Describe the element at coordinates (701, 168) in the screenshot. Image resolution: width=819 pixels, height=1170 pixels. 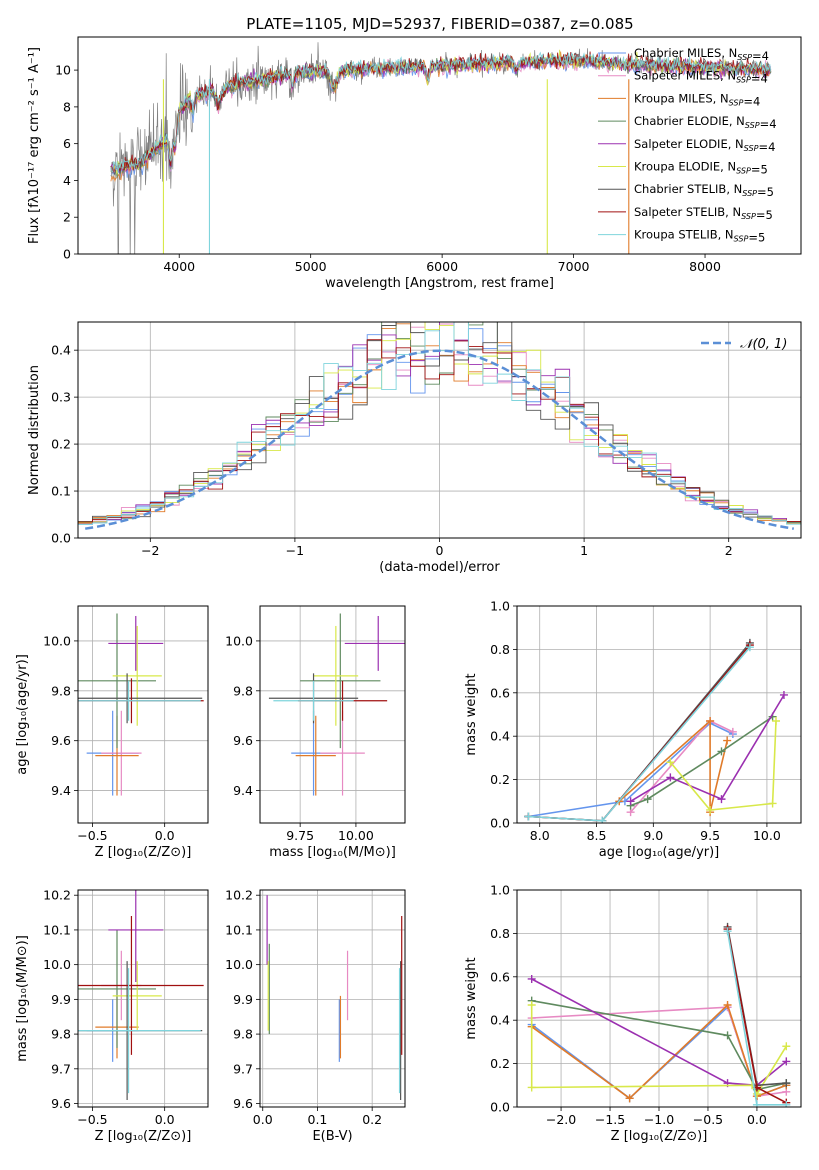
I see `legend-entry: Kroupa ELODIE, NSSP=5` at that location.